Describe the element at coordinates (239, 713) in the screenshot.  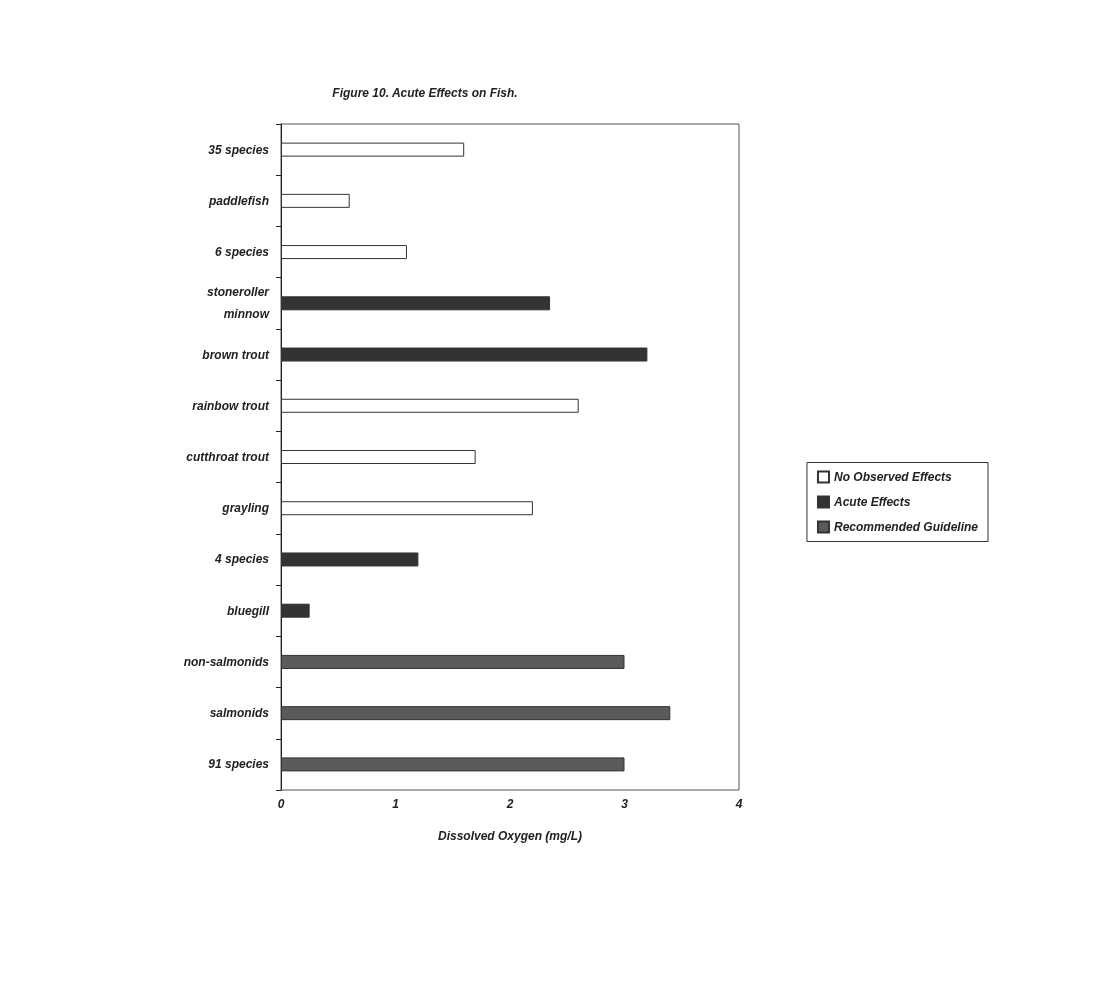
I see `y-tick-label: salmonids` at that location.